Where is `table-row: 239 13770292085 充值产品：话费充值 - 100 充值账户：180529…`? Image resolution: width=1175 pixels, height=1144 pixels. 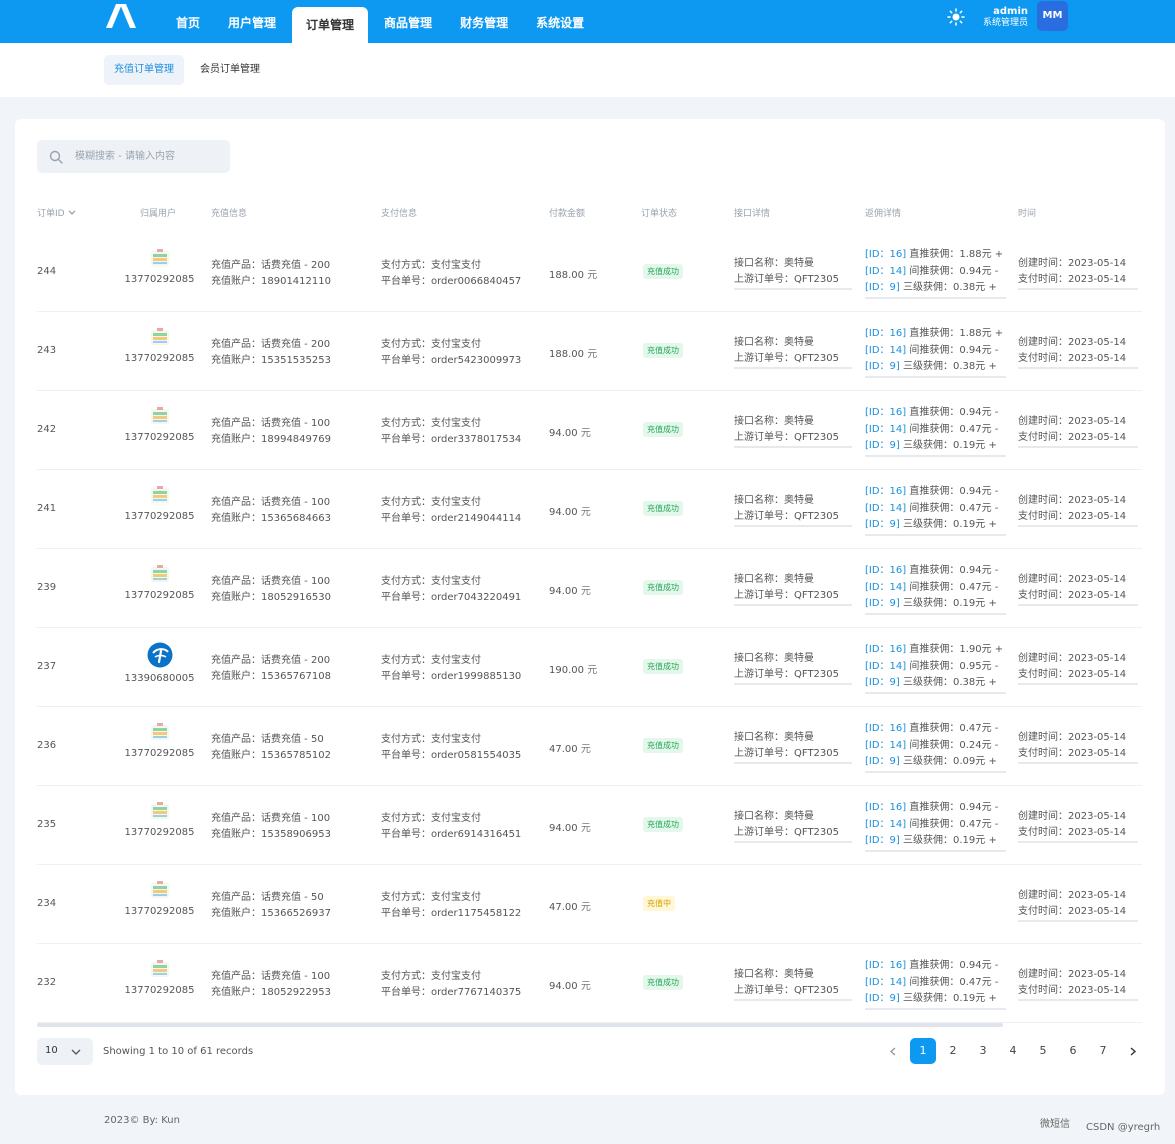 table-row: 239 13770292085 充值产品：话费充值 - 100 充值账户：180529… is located at coordinates (589, 588).